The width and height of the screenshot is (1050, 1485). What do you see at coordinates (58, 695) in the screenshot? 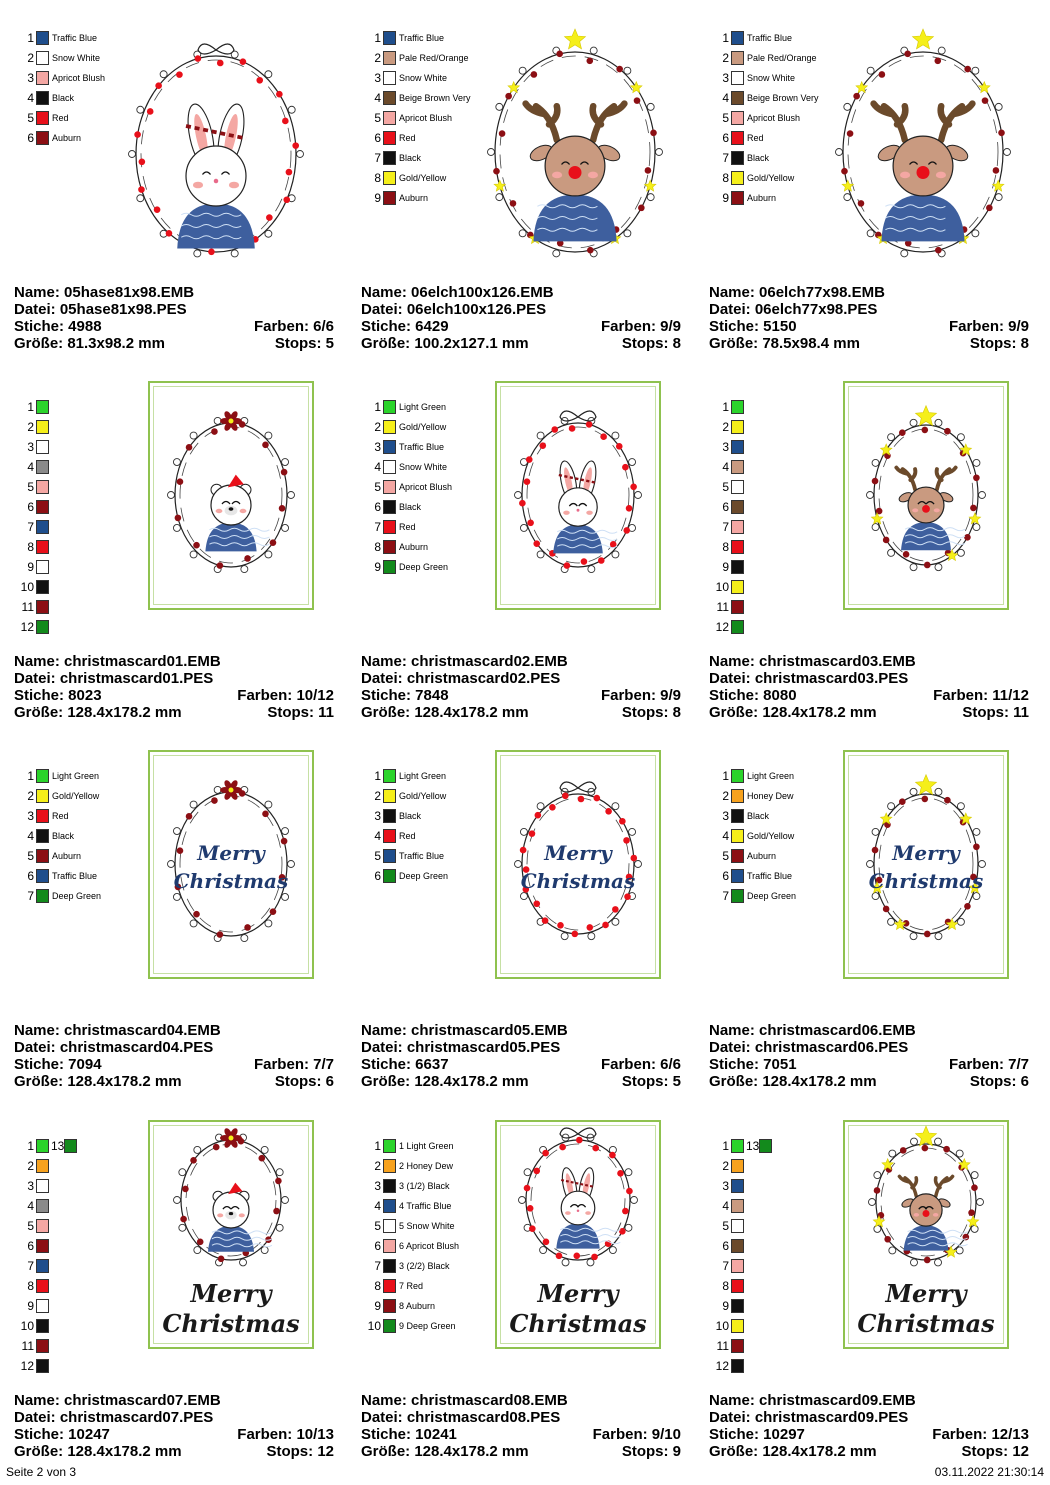
I see `stitch-count: Stiche: 8023` at bounding box center [58, 695].